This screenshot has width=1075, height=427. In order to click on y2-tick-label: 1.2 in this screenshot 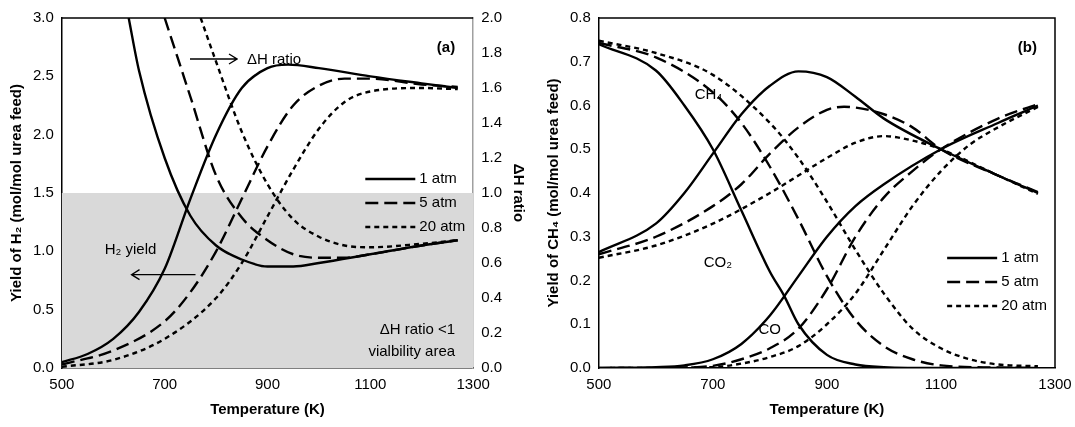, I will do `click(492, 157)`.